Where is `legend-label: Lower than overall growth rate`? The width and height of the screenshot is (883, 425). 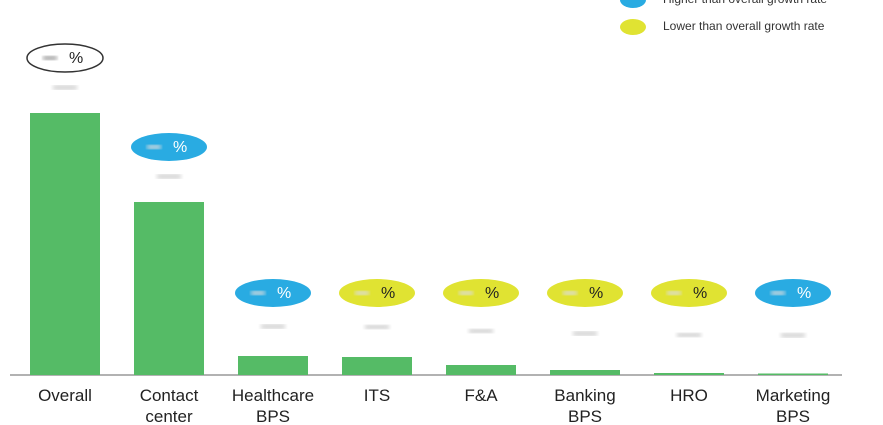
legend-label: Lower than overall growth rate is located at coordinates (744, 26).